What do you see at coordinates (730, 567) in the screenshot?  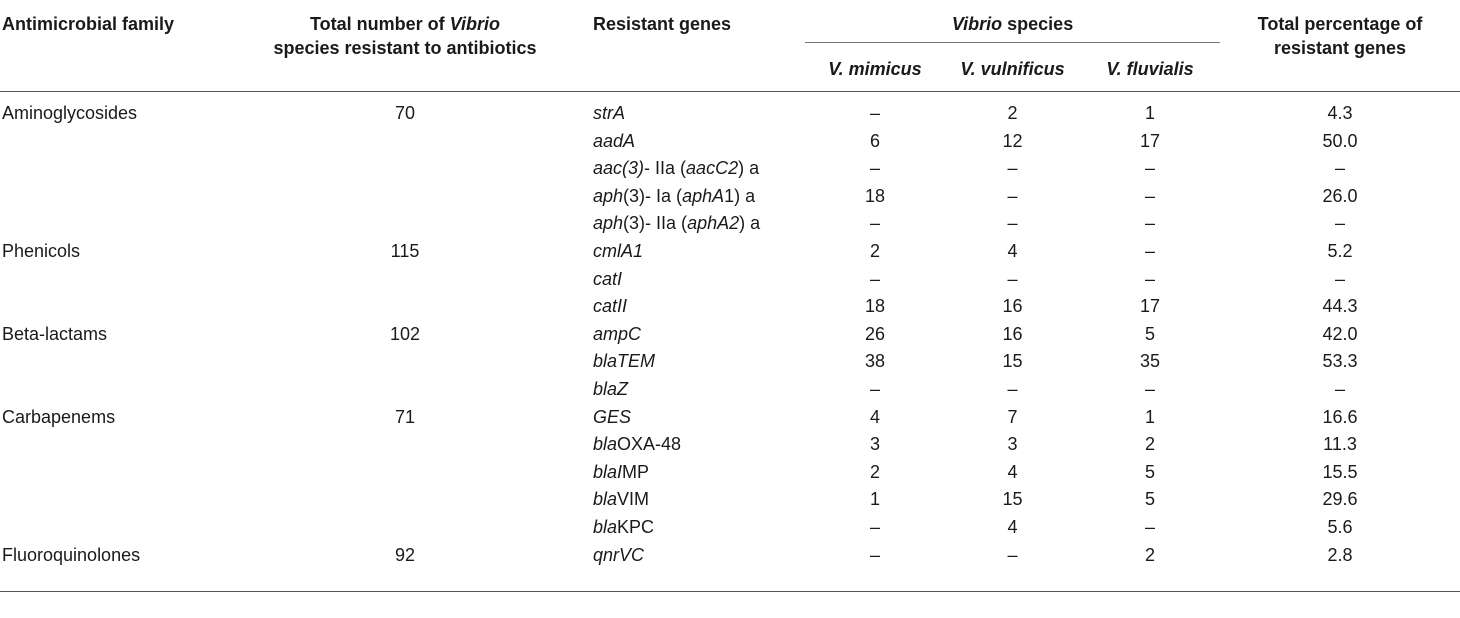 I see `table-row: Fluoroquinolones 92 qnrVC – – 2 2.8` at bounding box center [730, 567].